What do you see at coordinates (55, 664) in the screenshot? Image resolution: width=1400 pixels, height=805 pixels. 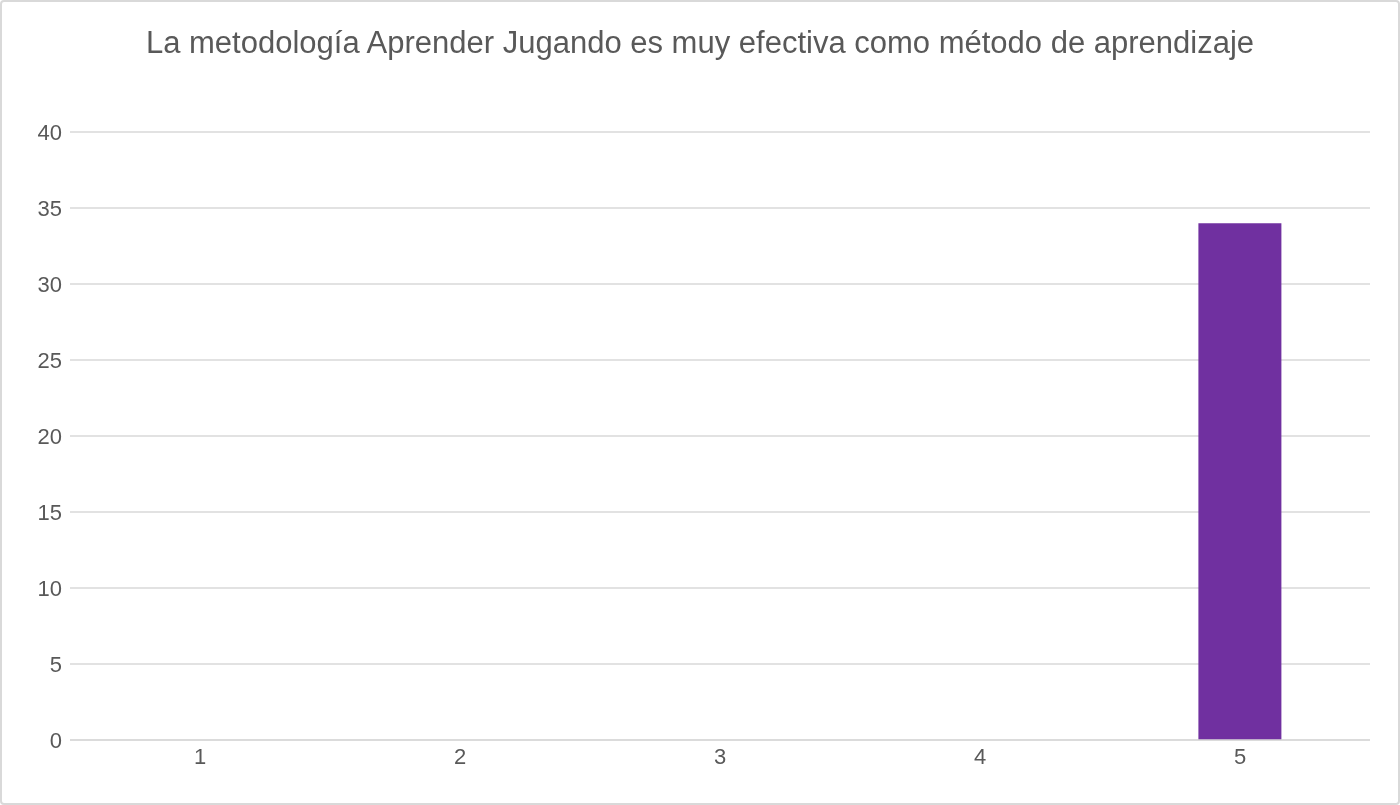 I see `y-tick-label: 5` at bounding box center [55, 664].